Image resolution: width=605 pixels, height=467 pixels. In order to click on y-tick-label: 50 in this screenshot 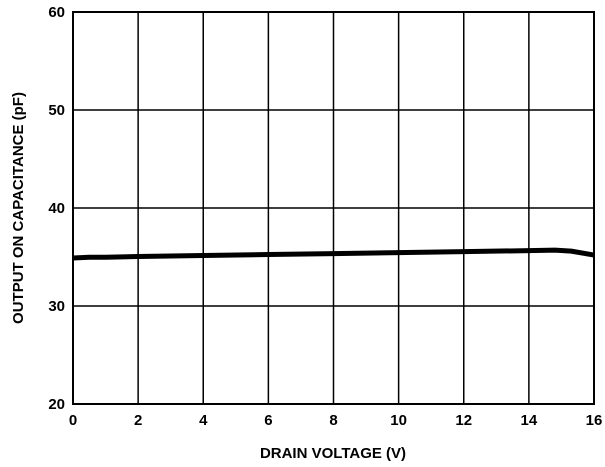, I will do `click(56, 110)`.